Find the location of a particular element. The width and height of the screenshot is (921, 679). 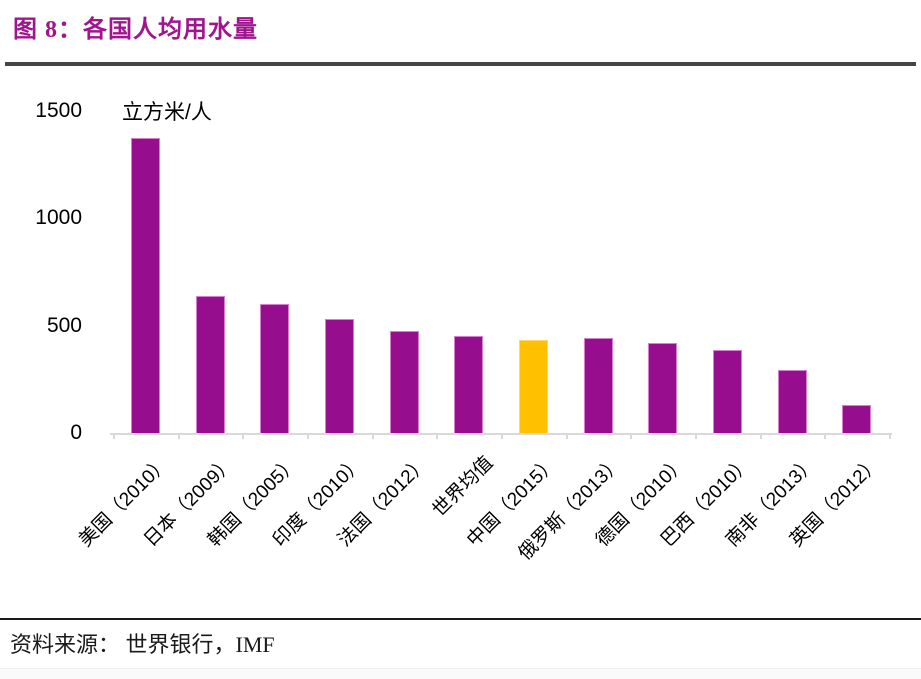

source-text: 资料来源： 世界银行，IMF is located at coordinates (142, 644).